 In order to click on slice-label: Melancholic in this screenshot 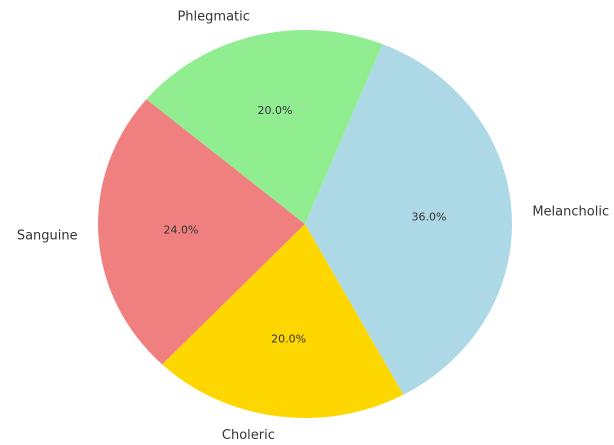, I will do `click(570, 212)`.